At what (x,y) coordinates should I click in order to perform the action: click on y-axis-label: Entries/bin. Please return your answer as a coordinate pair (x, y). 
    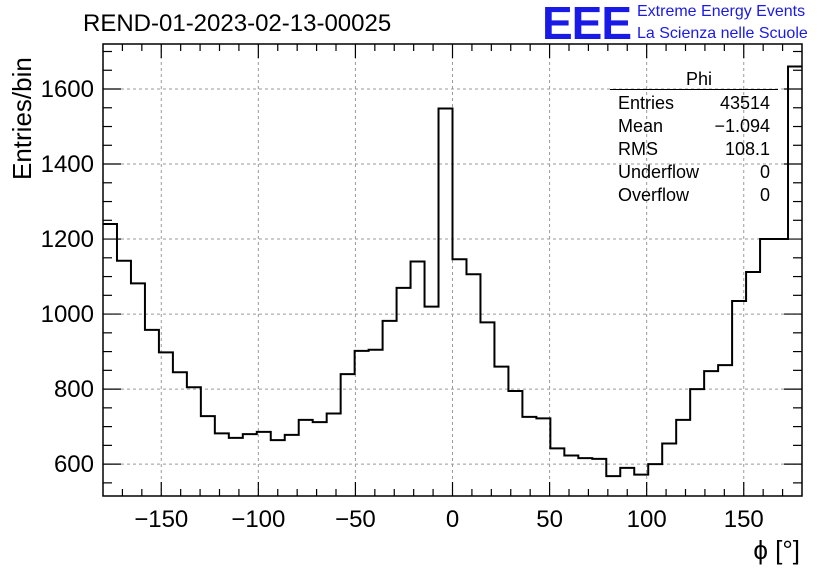
    Looking at the image, I should click on (22, 118).